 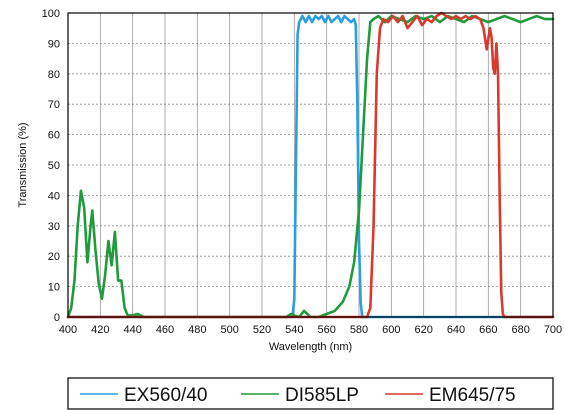 I want to click on legend-label-di585lp: DI585LP, so click(x=322, y=395).